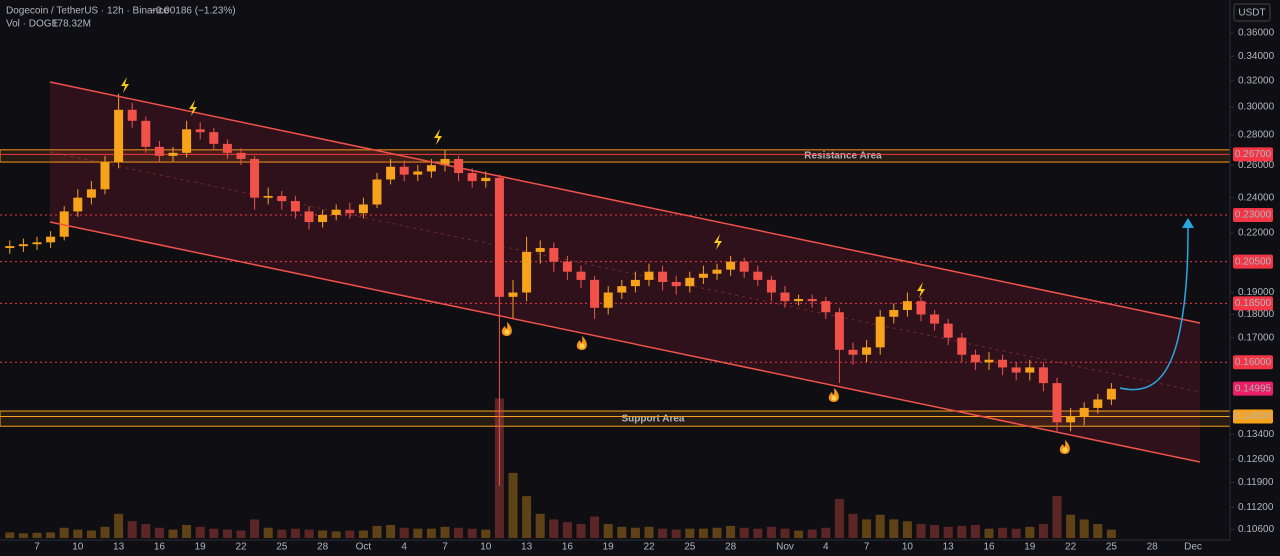 The image size is (1280, 556). Describe the element at coordinates (1256, 135) in the screenshot. I see `y-tick-label: 0.28000` at that location.